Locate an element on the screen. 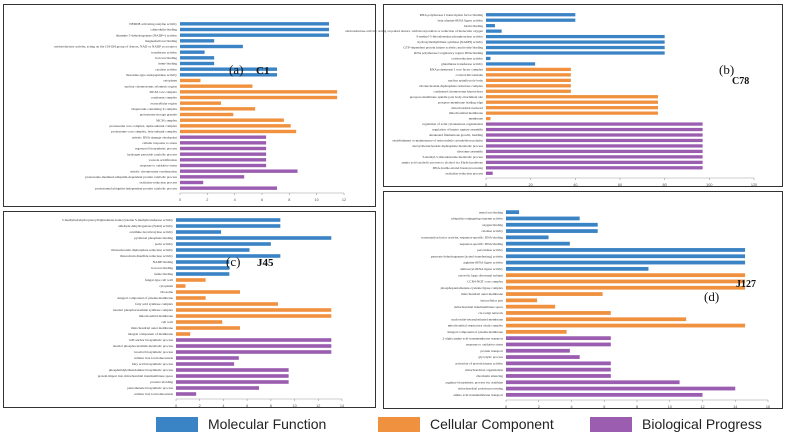 Image resolution: width=788 pixels, height=440 pixels. category-label: proteasome storage granule is located at coordinates (159, 115).